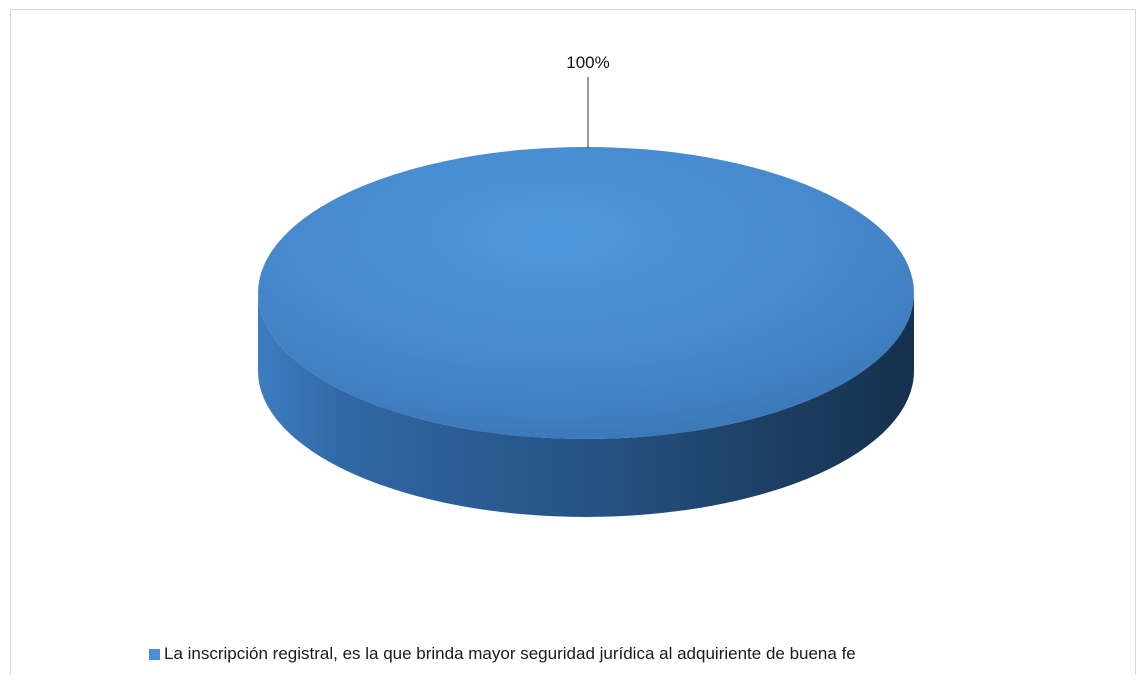 The width and height of the screenshot is (1147, 684). Describe the element at coordinates (587, 62) in the screenshot. I see `data-label: 100%` at that location.